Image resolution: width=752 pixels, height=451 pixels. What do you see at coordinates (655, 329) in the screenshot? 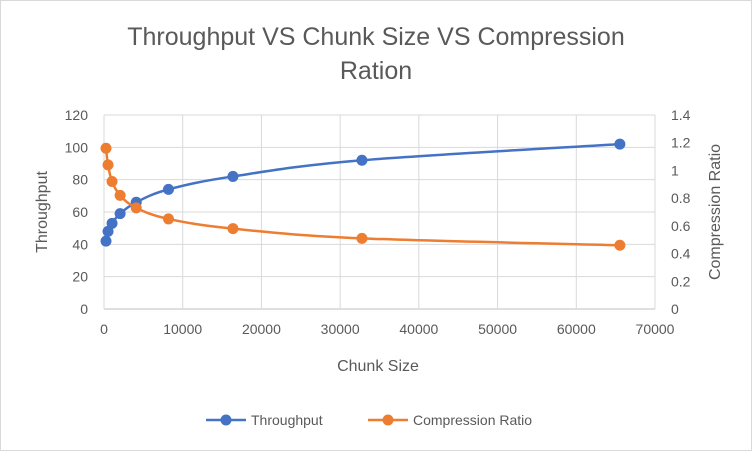
I see `x-tick-label: 70000` at bounding box center [655, 329].